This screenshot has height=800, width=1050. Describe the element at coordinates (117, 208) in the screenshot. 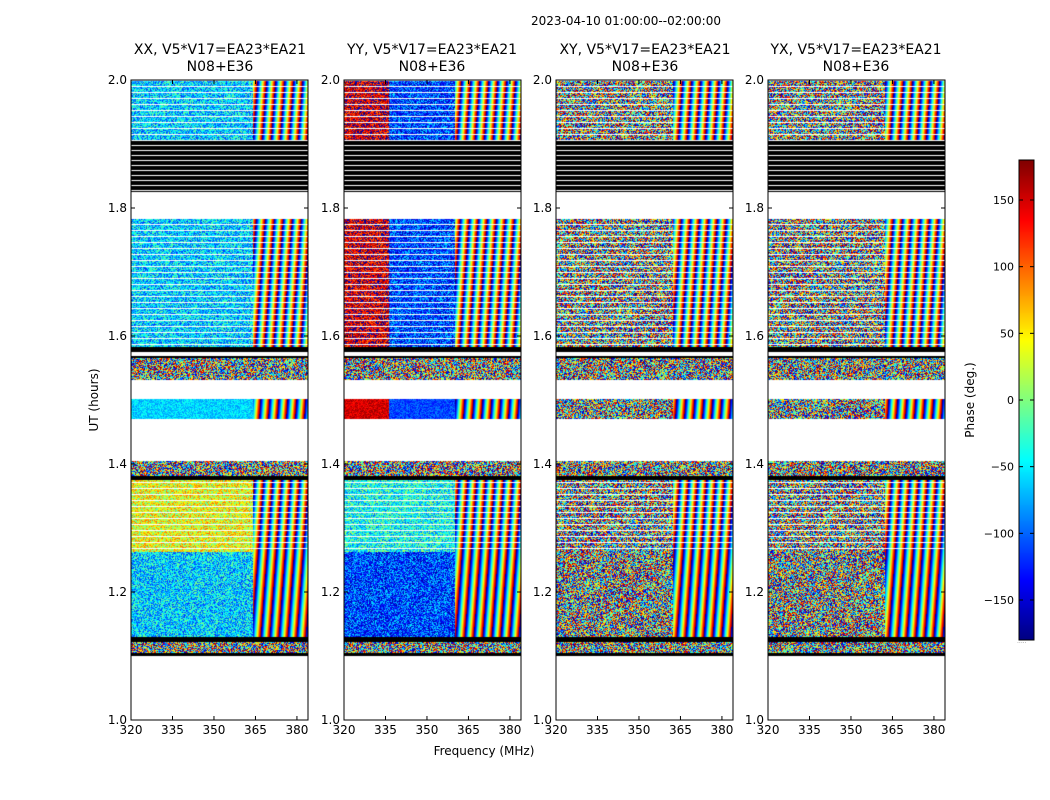

I see `panel-1-ytick-label-1.8: 1.8` at that location.